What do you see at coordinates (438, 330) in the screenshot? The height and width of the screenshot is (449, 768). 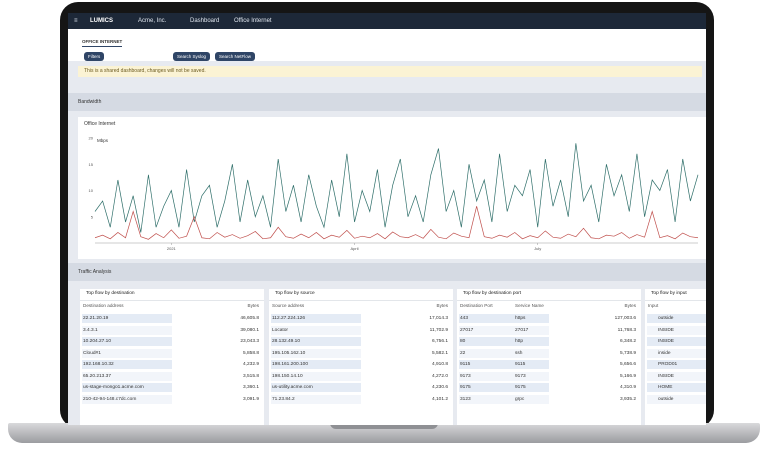 I see `cell: 11,702.9` at bounding box center [438, 330].